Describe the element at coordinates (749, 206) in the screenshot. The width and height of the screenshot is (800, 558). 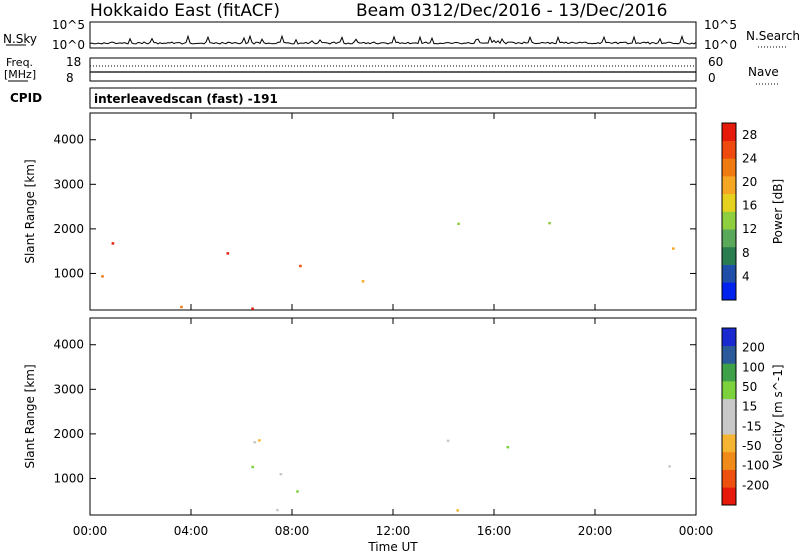
I see `power-colorbar-tick: 16` at that location.